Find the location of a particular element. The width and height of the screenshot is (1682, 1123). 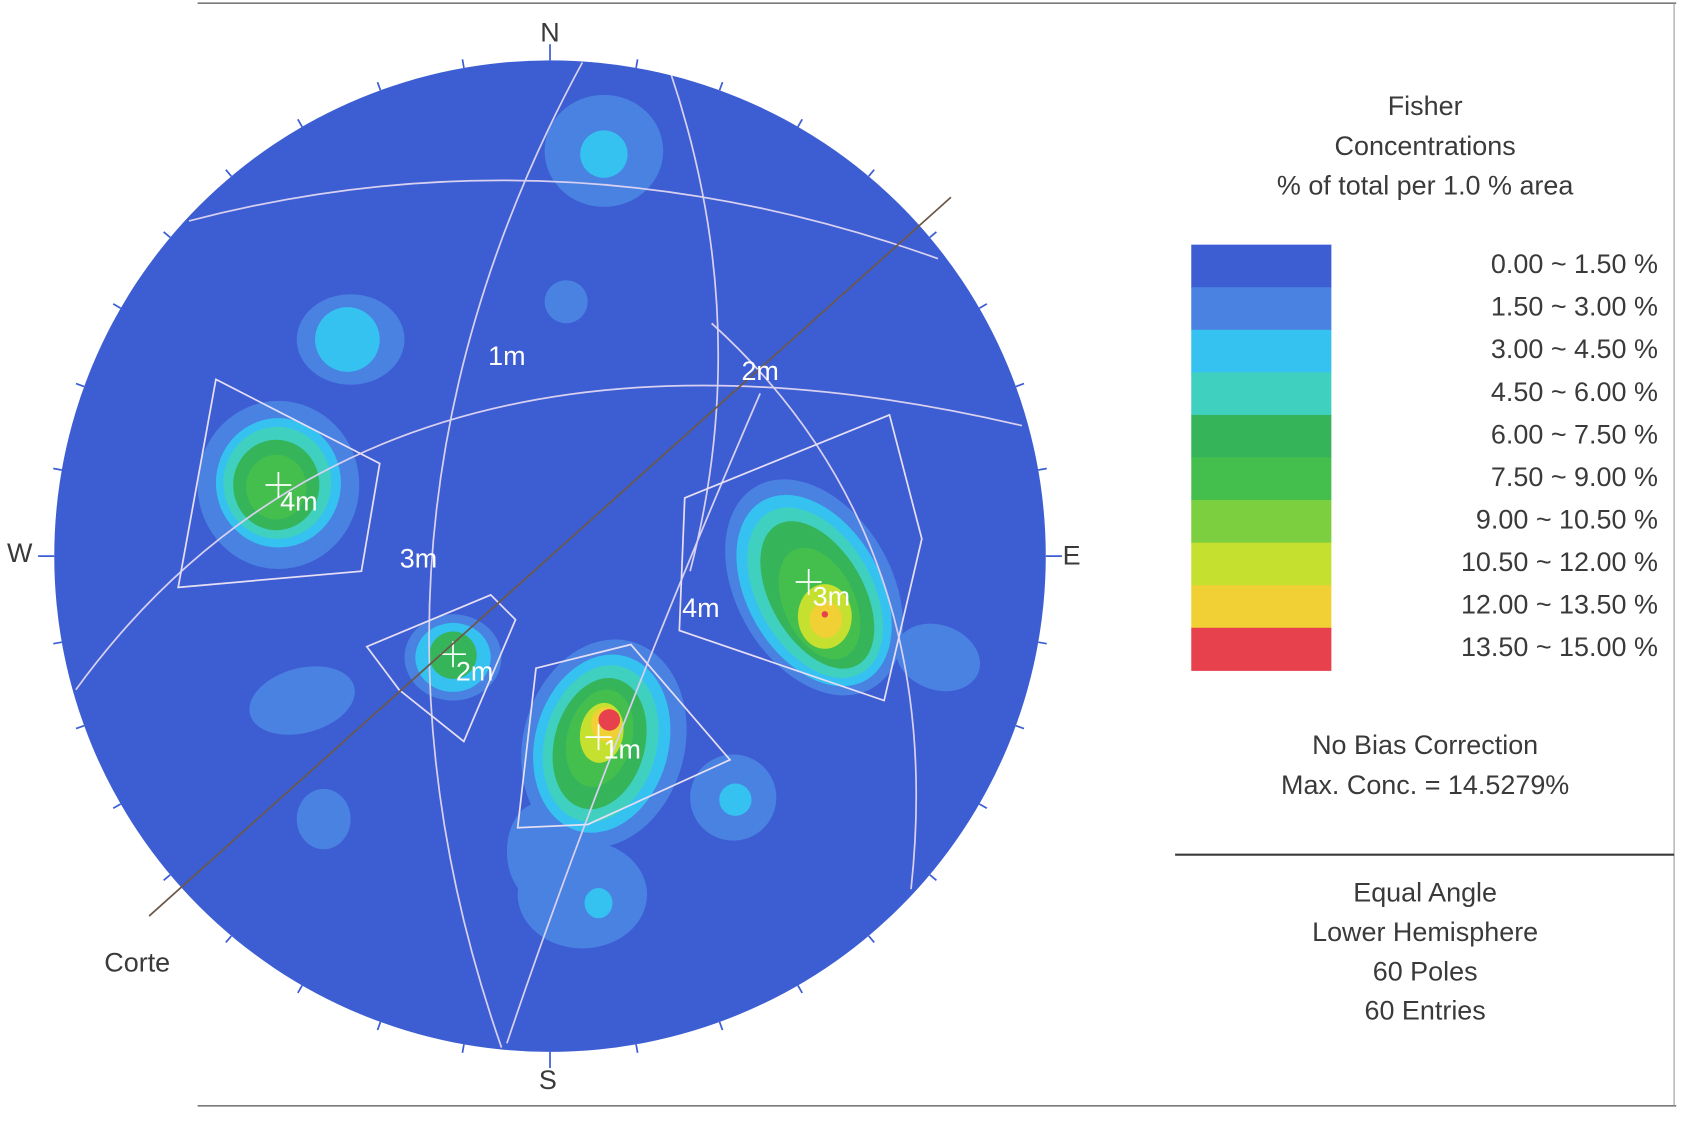

legend-range-label: 10.50 ~ 12.00 % is located at coordinates (1559, 562).